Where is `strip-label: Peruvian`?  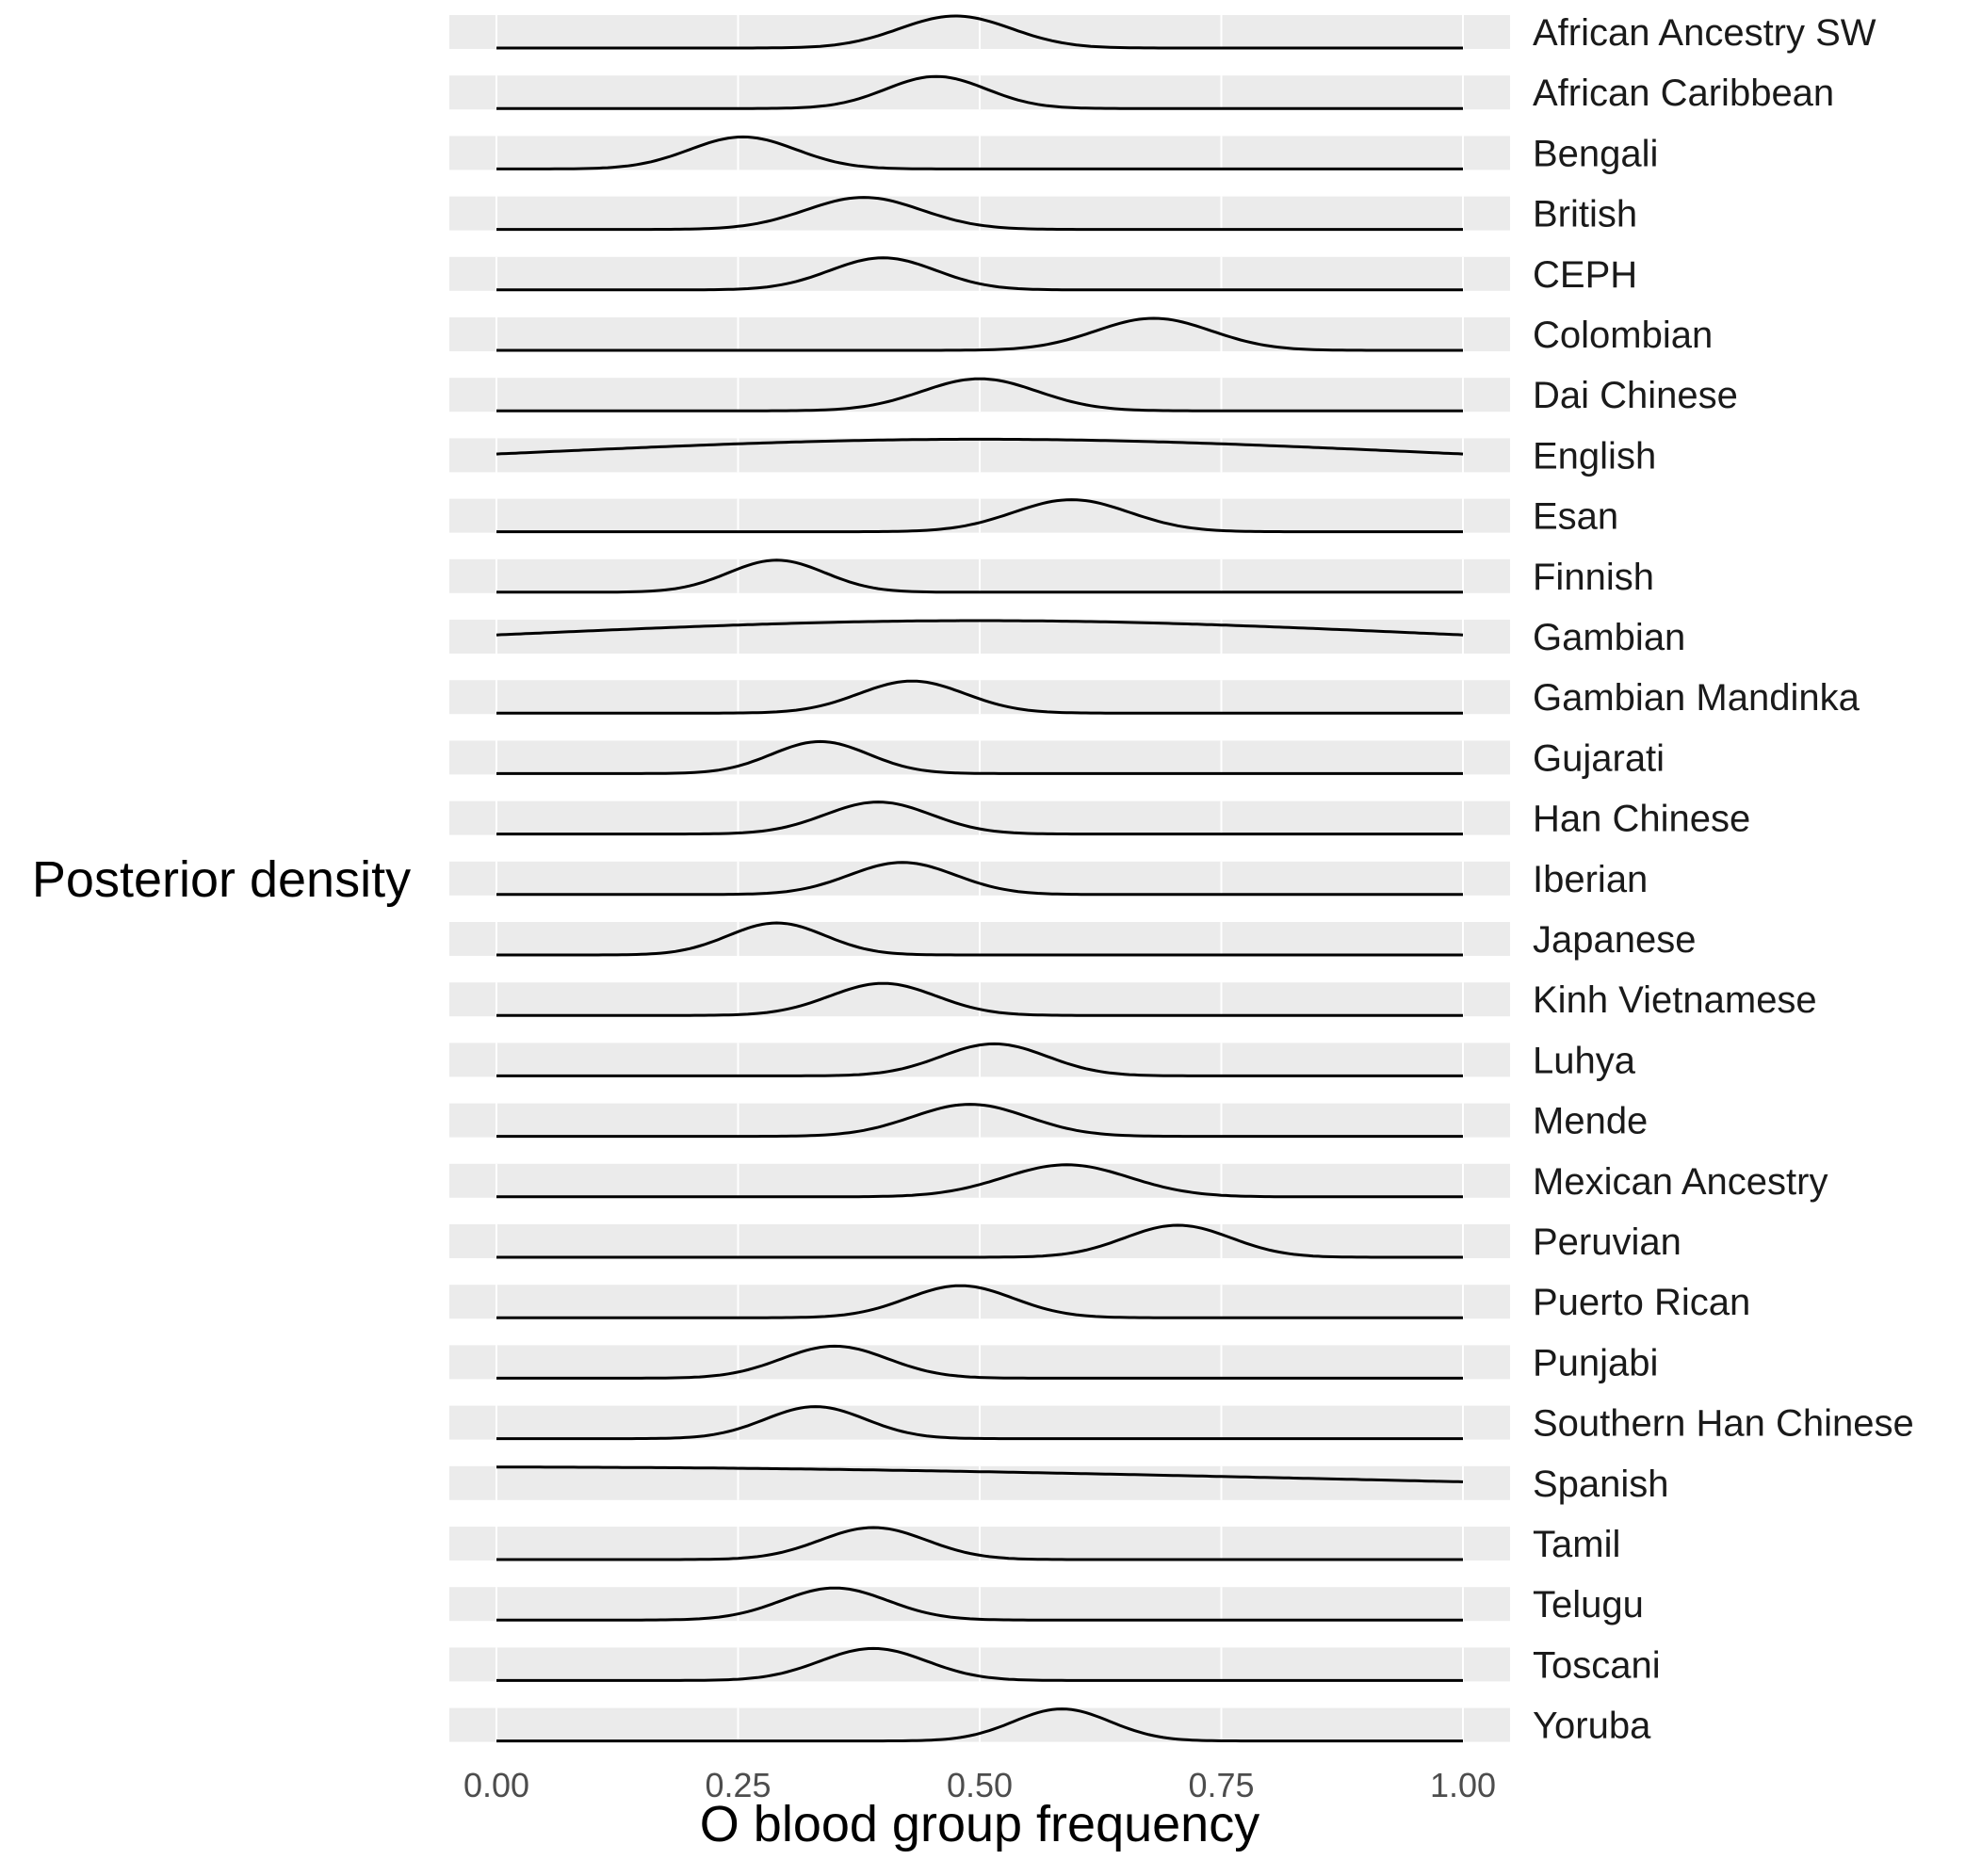
strip-label: Peruvian is located at coordinates (1607, 1242).